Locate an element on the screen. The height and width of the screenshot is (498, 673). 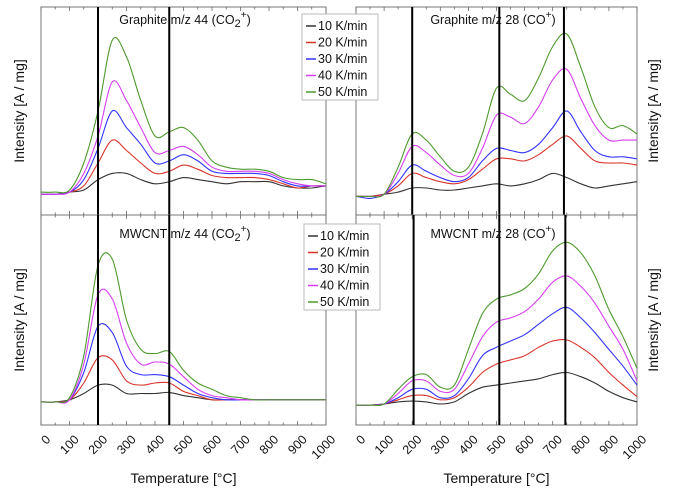
panel-title: MWCNT m/z 44 (CO2+) is located at coordinates (184, 234).